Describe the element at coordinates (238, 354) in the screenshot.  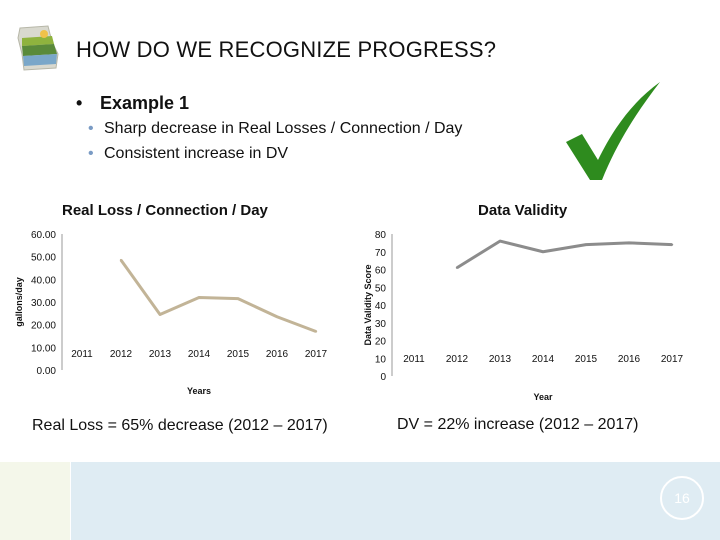
I see `real-loss-x-tick-label: 2015` at that location.